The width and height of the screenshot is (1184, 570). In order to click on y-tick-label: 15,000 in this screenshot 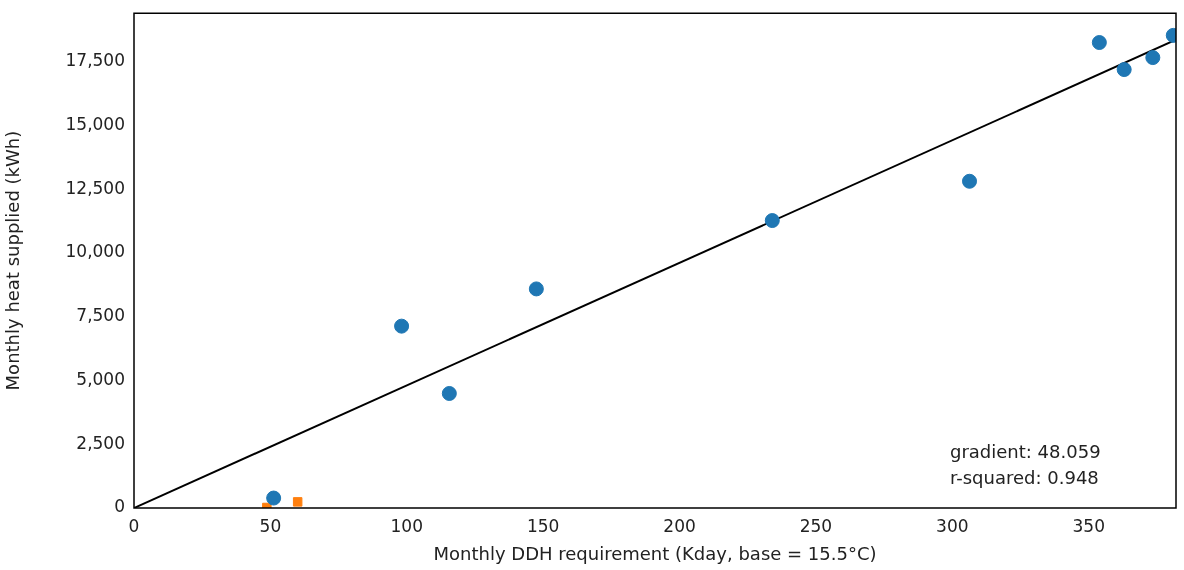, I will do `click(95, 123)`.